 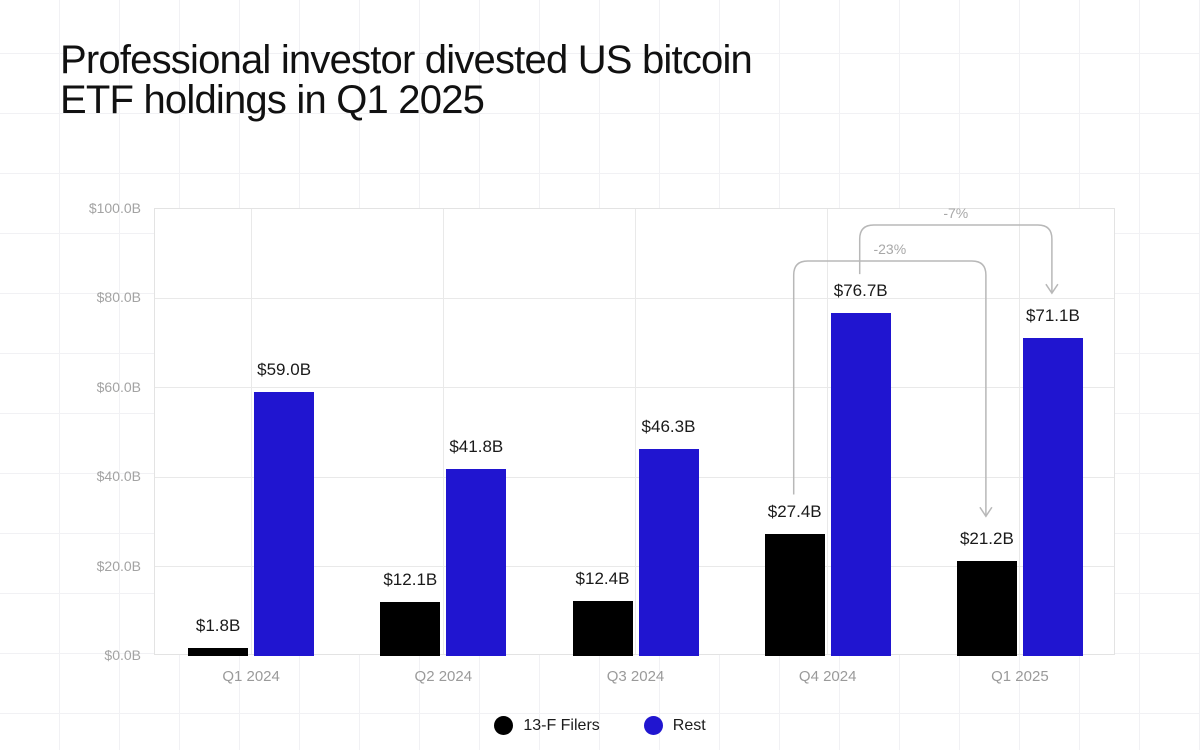 What do you see at coordinates (476, 447) in the screenshot?
I see `bar-value-label: $41.8B` at bounding box center [476, 447].